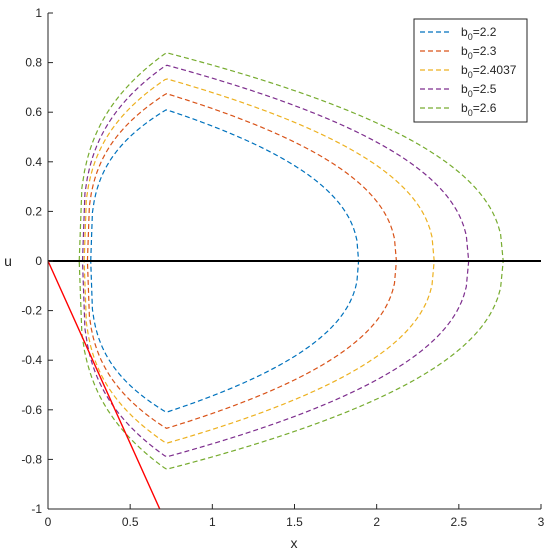 The height and width of the screenshot is (550, 550). What do you see at coordinates (458, 522) in the screenshot?
I see `x-tick-label: 2.5` at bounding box center [458, 522].